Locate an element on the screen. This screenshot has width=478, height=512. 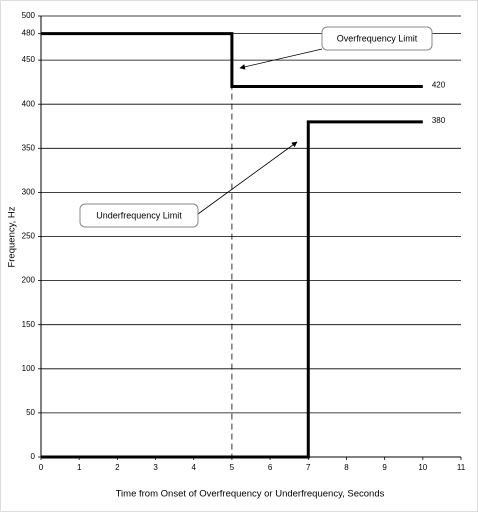
y-tick-label: 300 is located at coordinates (29, 192).